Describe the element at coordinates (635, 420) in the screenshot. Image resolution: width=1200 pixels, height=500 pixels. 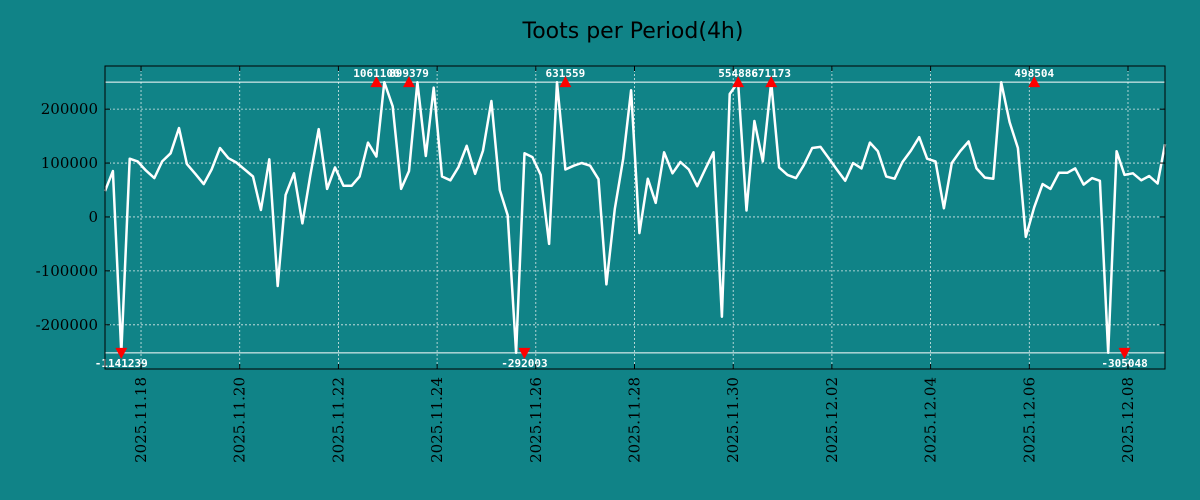
I see `x-tick-label: 2025.11.28` at that location.